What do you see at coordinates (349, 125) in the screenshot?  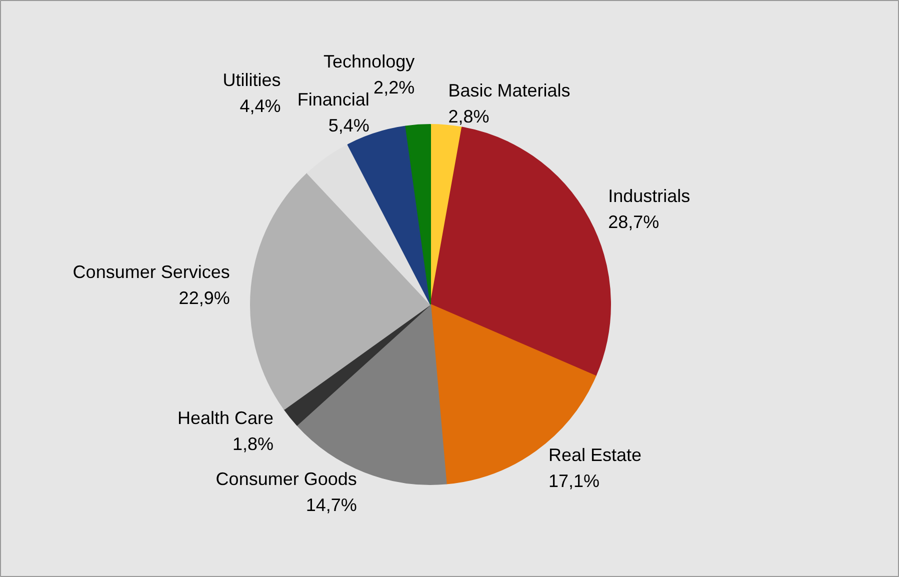 I see `data-label: 5,4%` at bounding box center [349, 125].